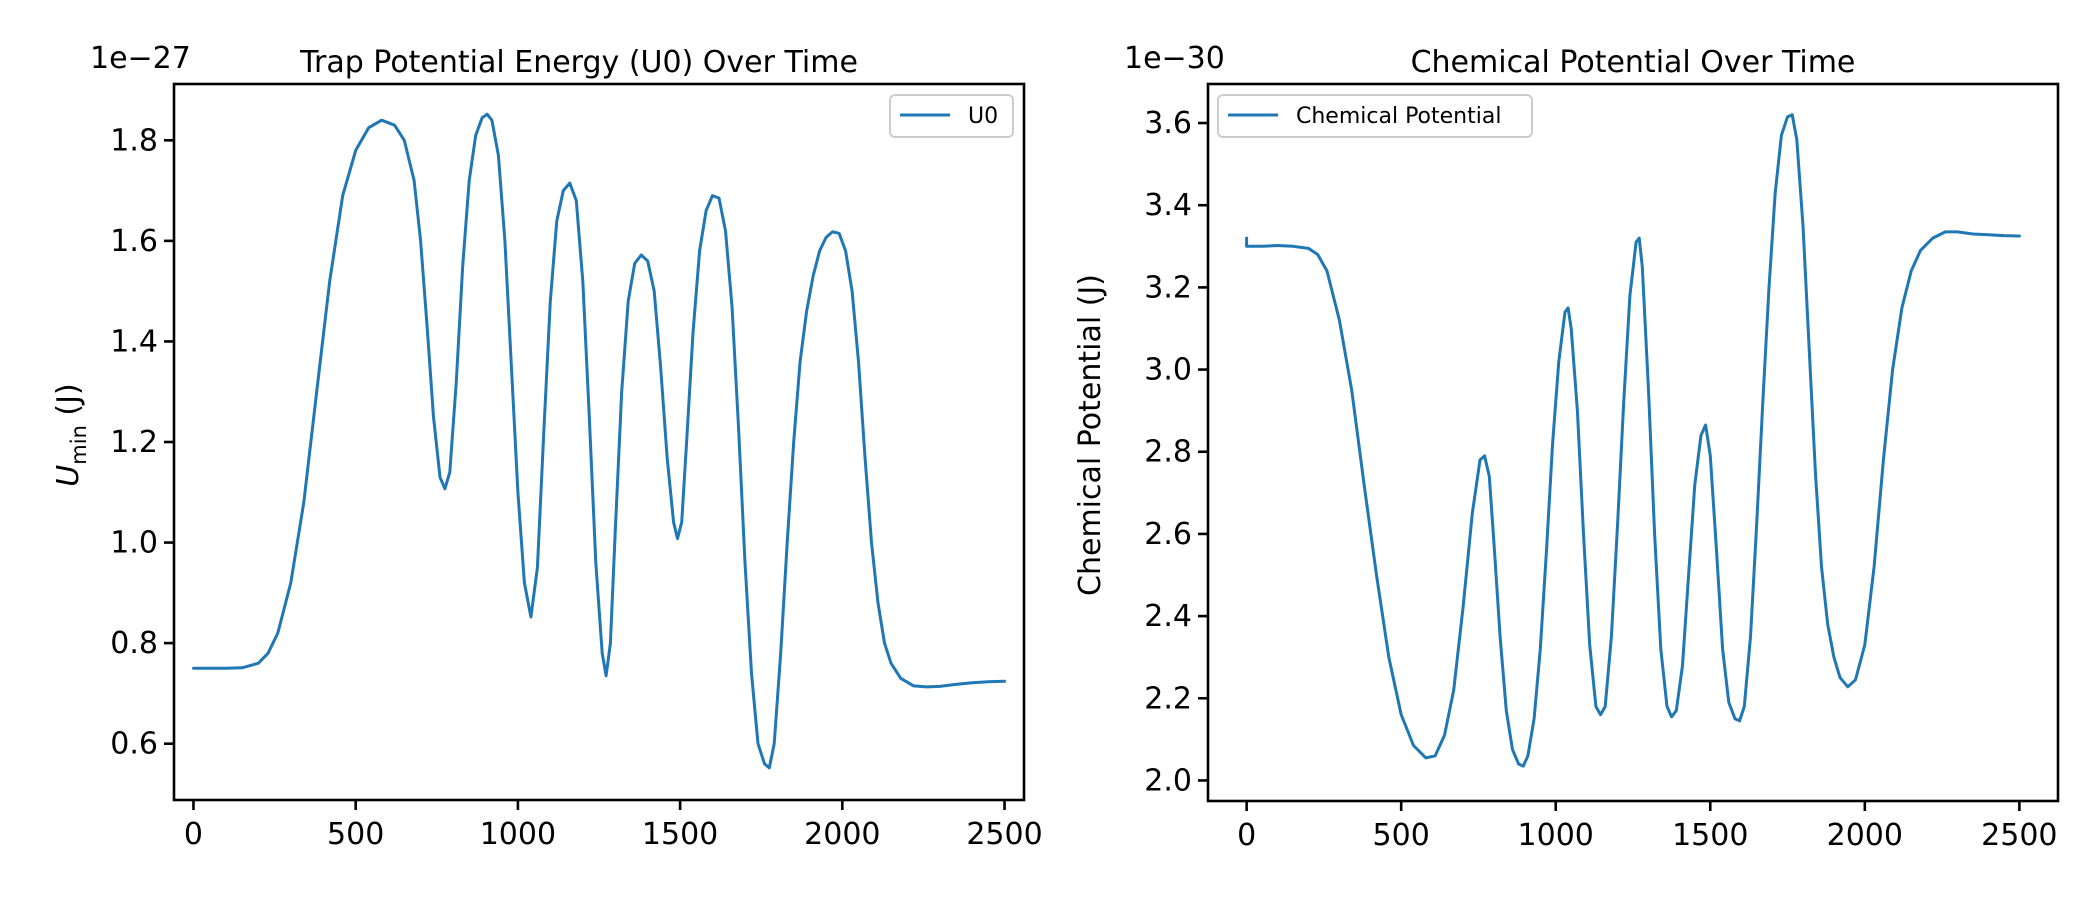 Image resolution: width=2100 pixels, height=900 pixels. What do you see at coordinates (1168, 698) in the screenshot?
I see `y-tick-label: 2.2` at bounding box center [1168, 698].